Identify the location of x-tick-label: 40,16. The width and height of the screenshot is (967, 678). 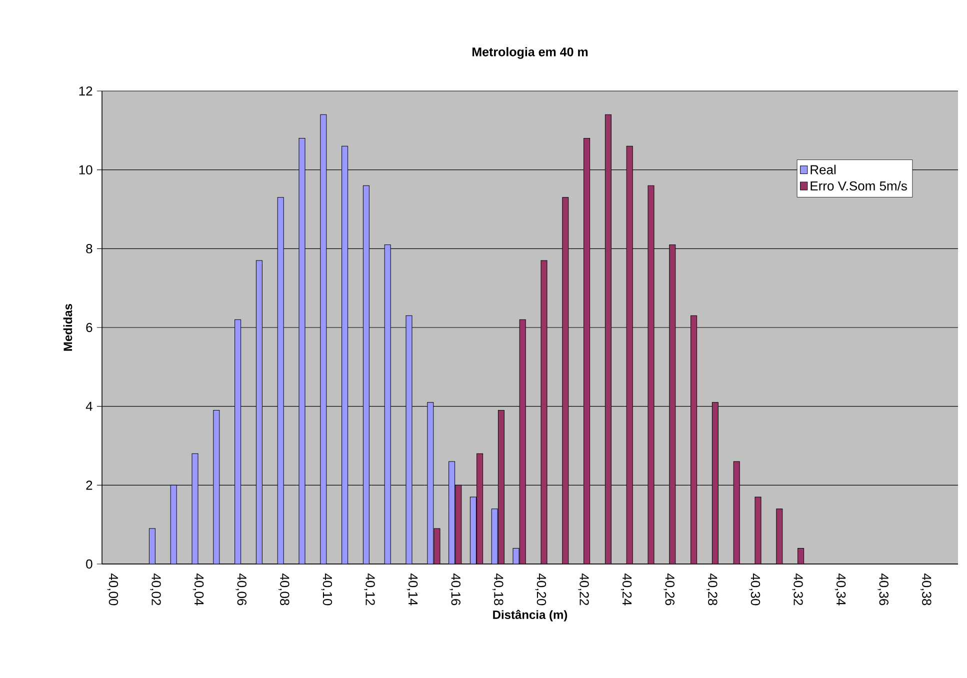
(455, 589).